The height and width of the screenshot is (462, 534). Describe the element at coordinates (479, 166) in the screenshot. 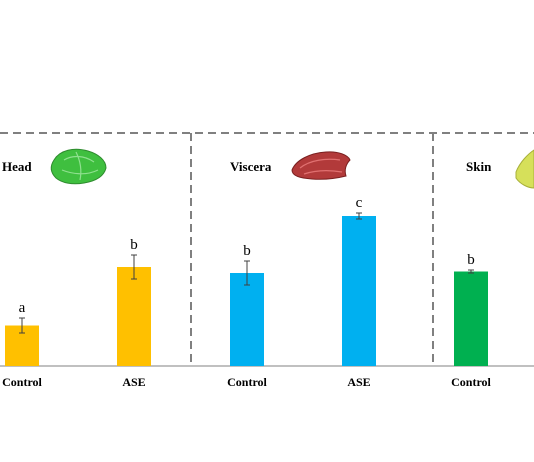

I see `panel-label-skin: Skin` at that location.